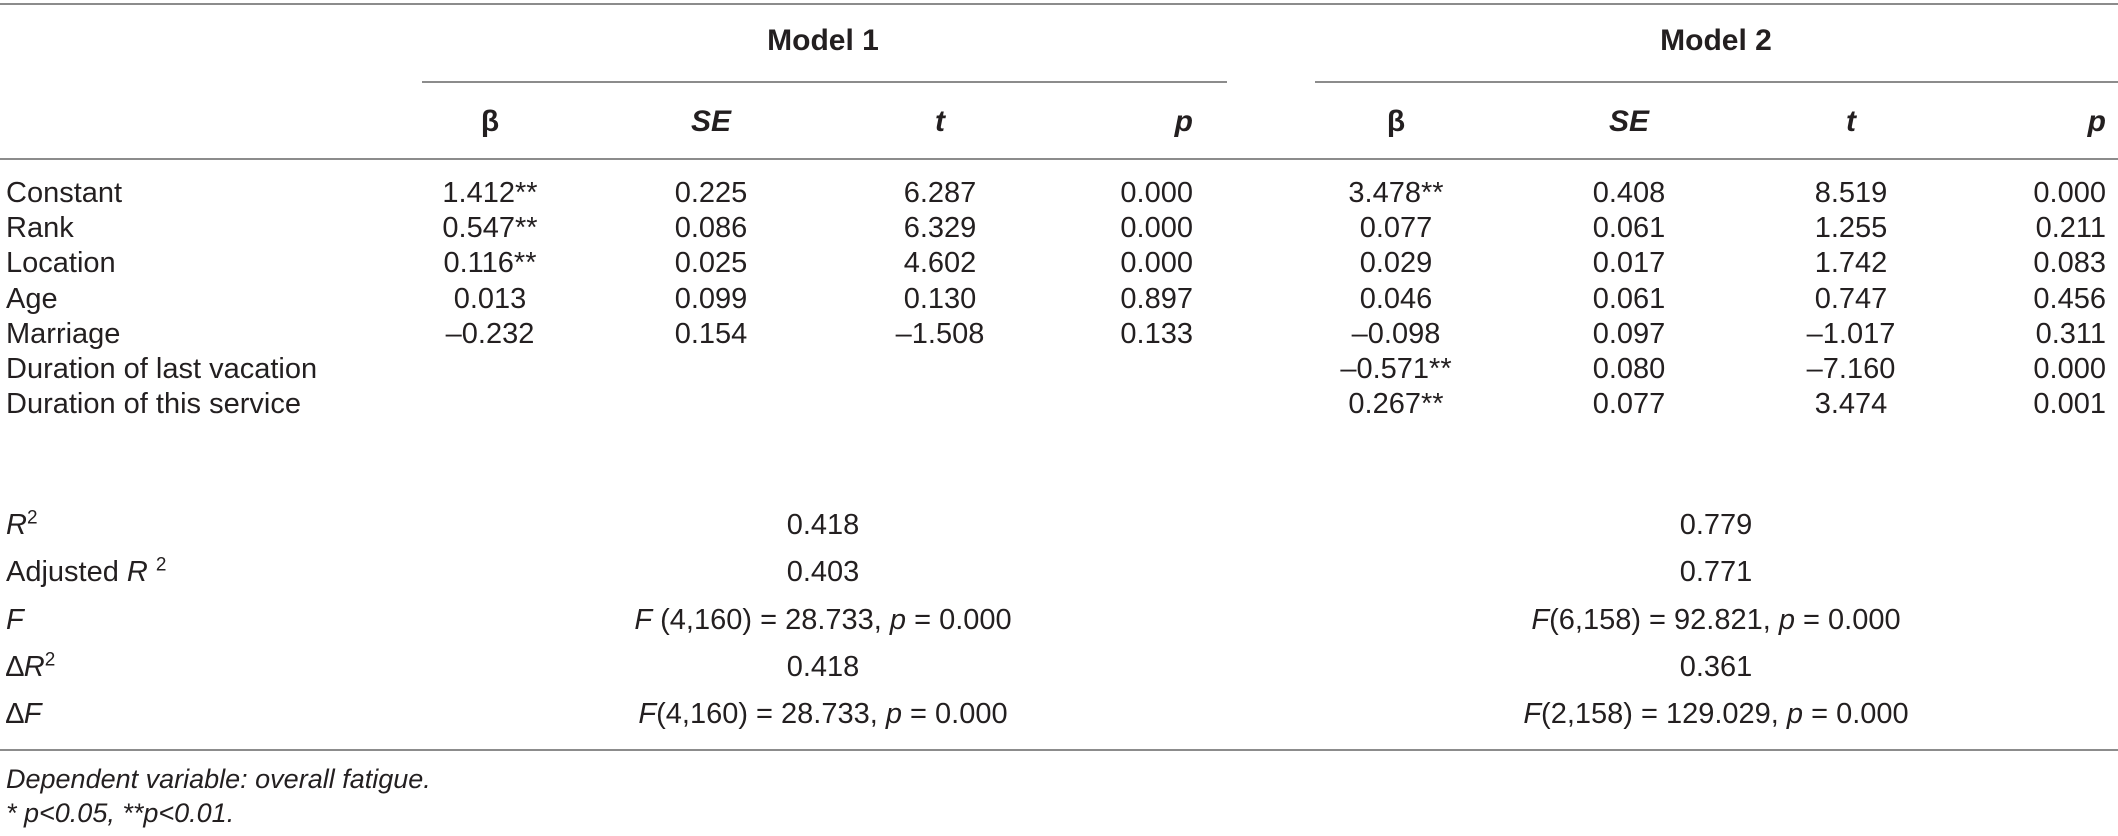 The image size is (2118, 836). What do you see at coordinates (1629, 263) in the screenshot?
I see `table-cell: 0.017` at bounding box center [1629, 263].